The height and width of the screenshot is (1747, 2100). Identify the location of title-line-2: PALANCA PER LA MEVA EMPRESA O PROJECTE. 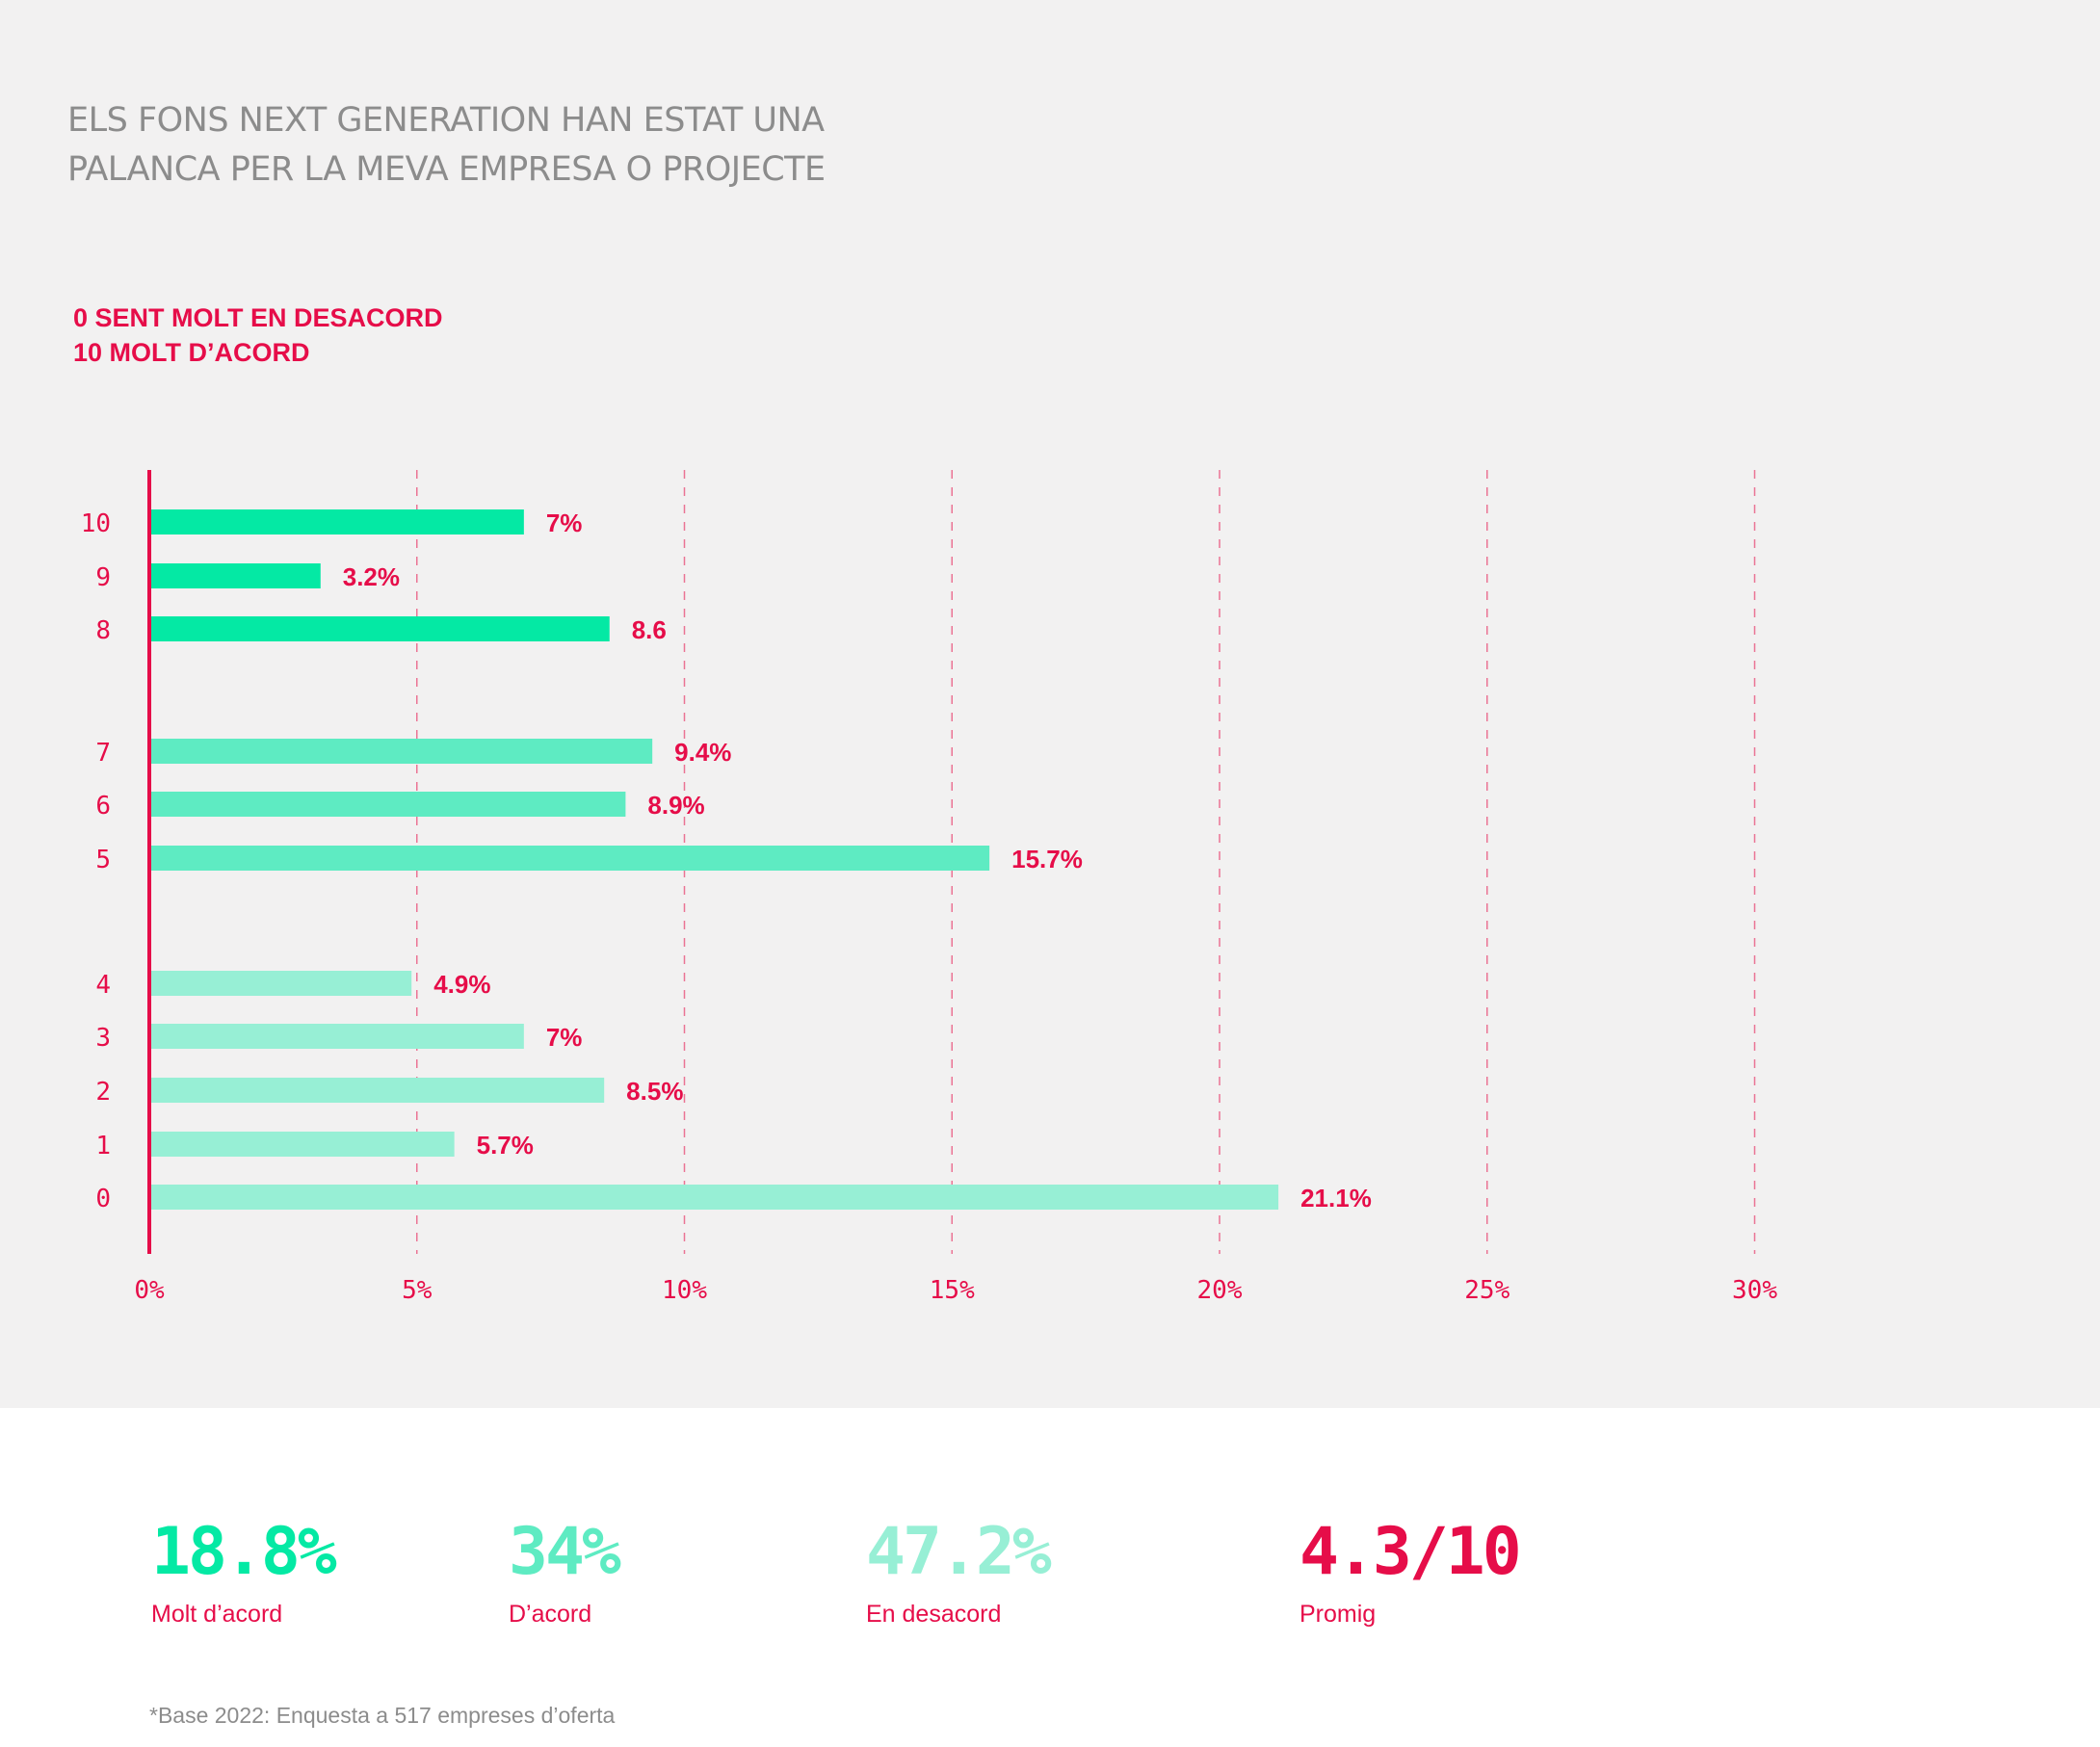
(447, 169).